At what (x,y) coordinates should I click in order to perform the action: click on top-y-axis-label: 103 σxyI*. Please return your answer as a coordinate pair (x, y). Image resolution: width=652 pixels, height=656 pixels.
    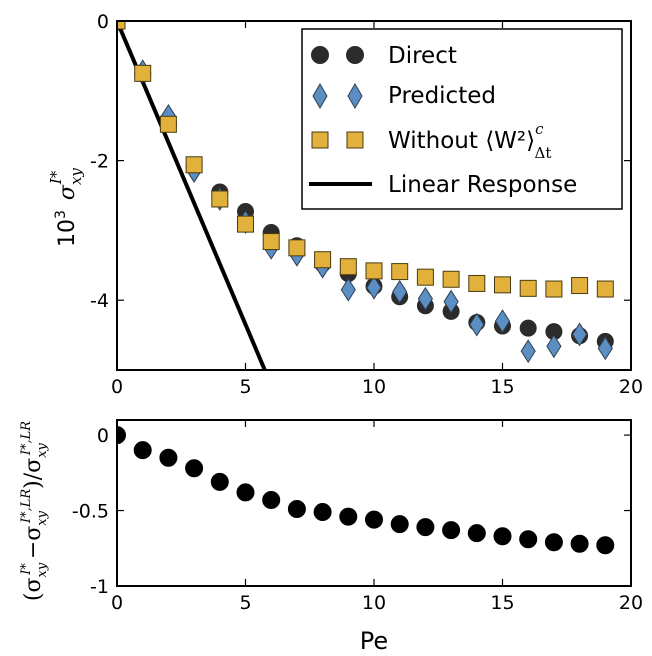
    Looking at the image, I should click on (66, 207).